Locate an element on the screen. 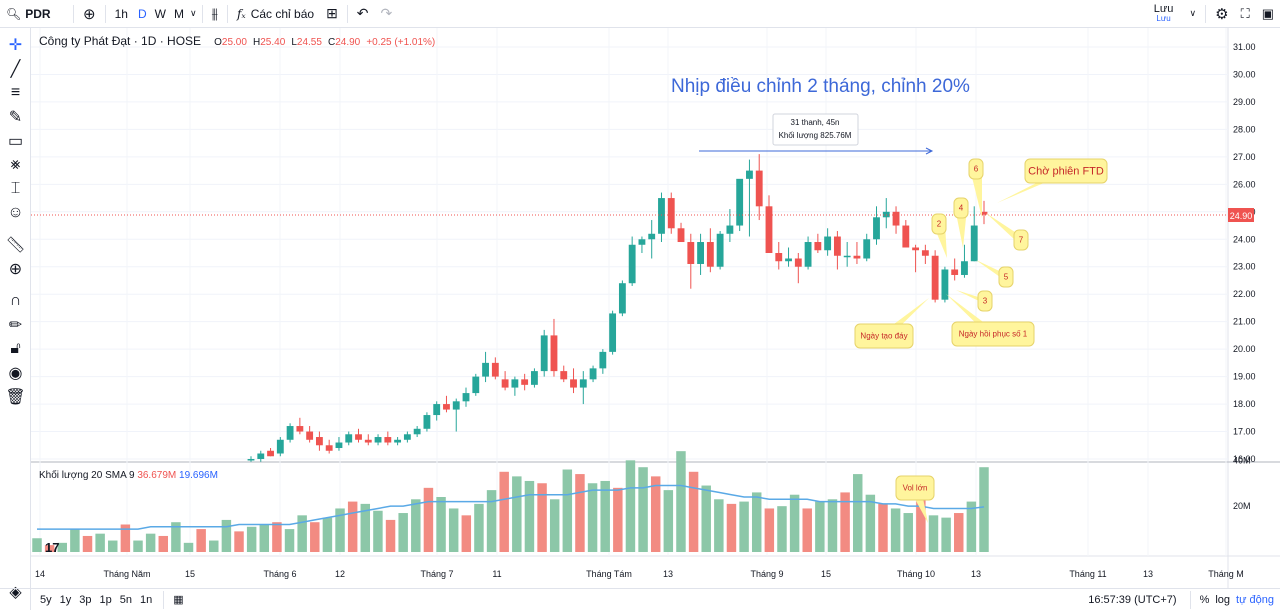 Image resolution: width=1280 pixels, height=614 pixels. fullscreen-button: ⛶ is located at coordinates (1245, 14).